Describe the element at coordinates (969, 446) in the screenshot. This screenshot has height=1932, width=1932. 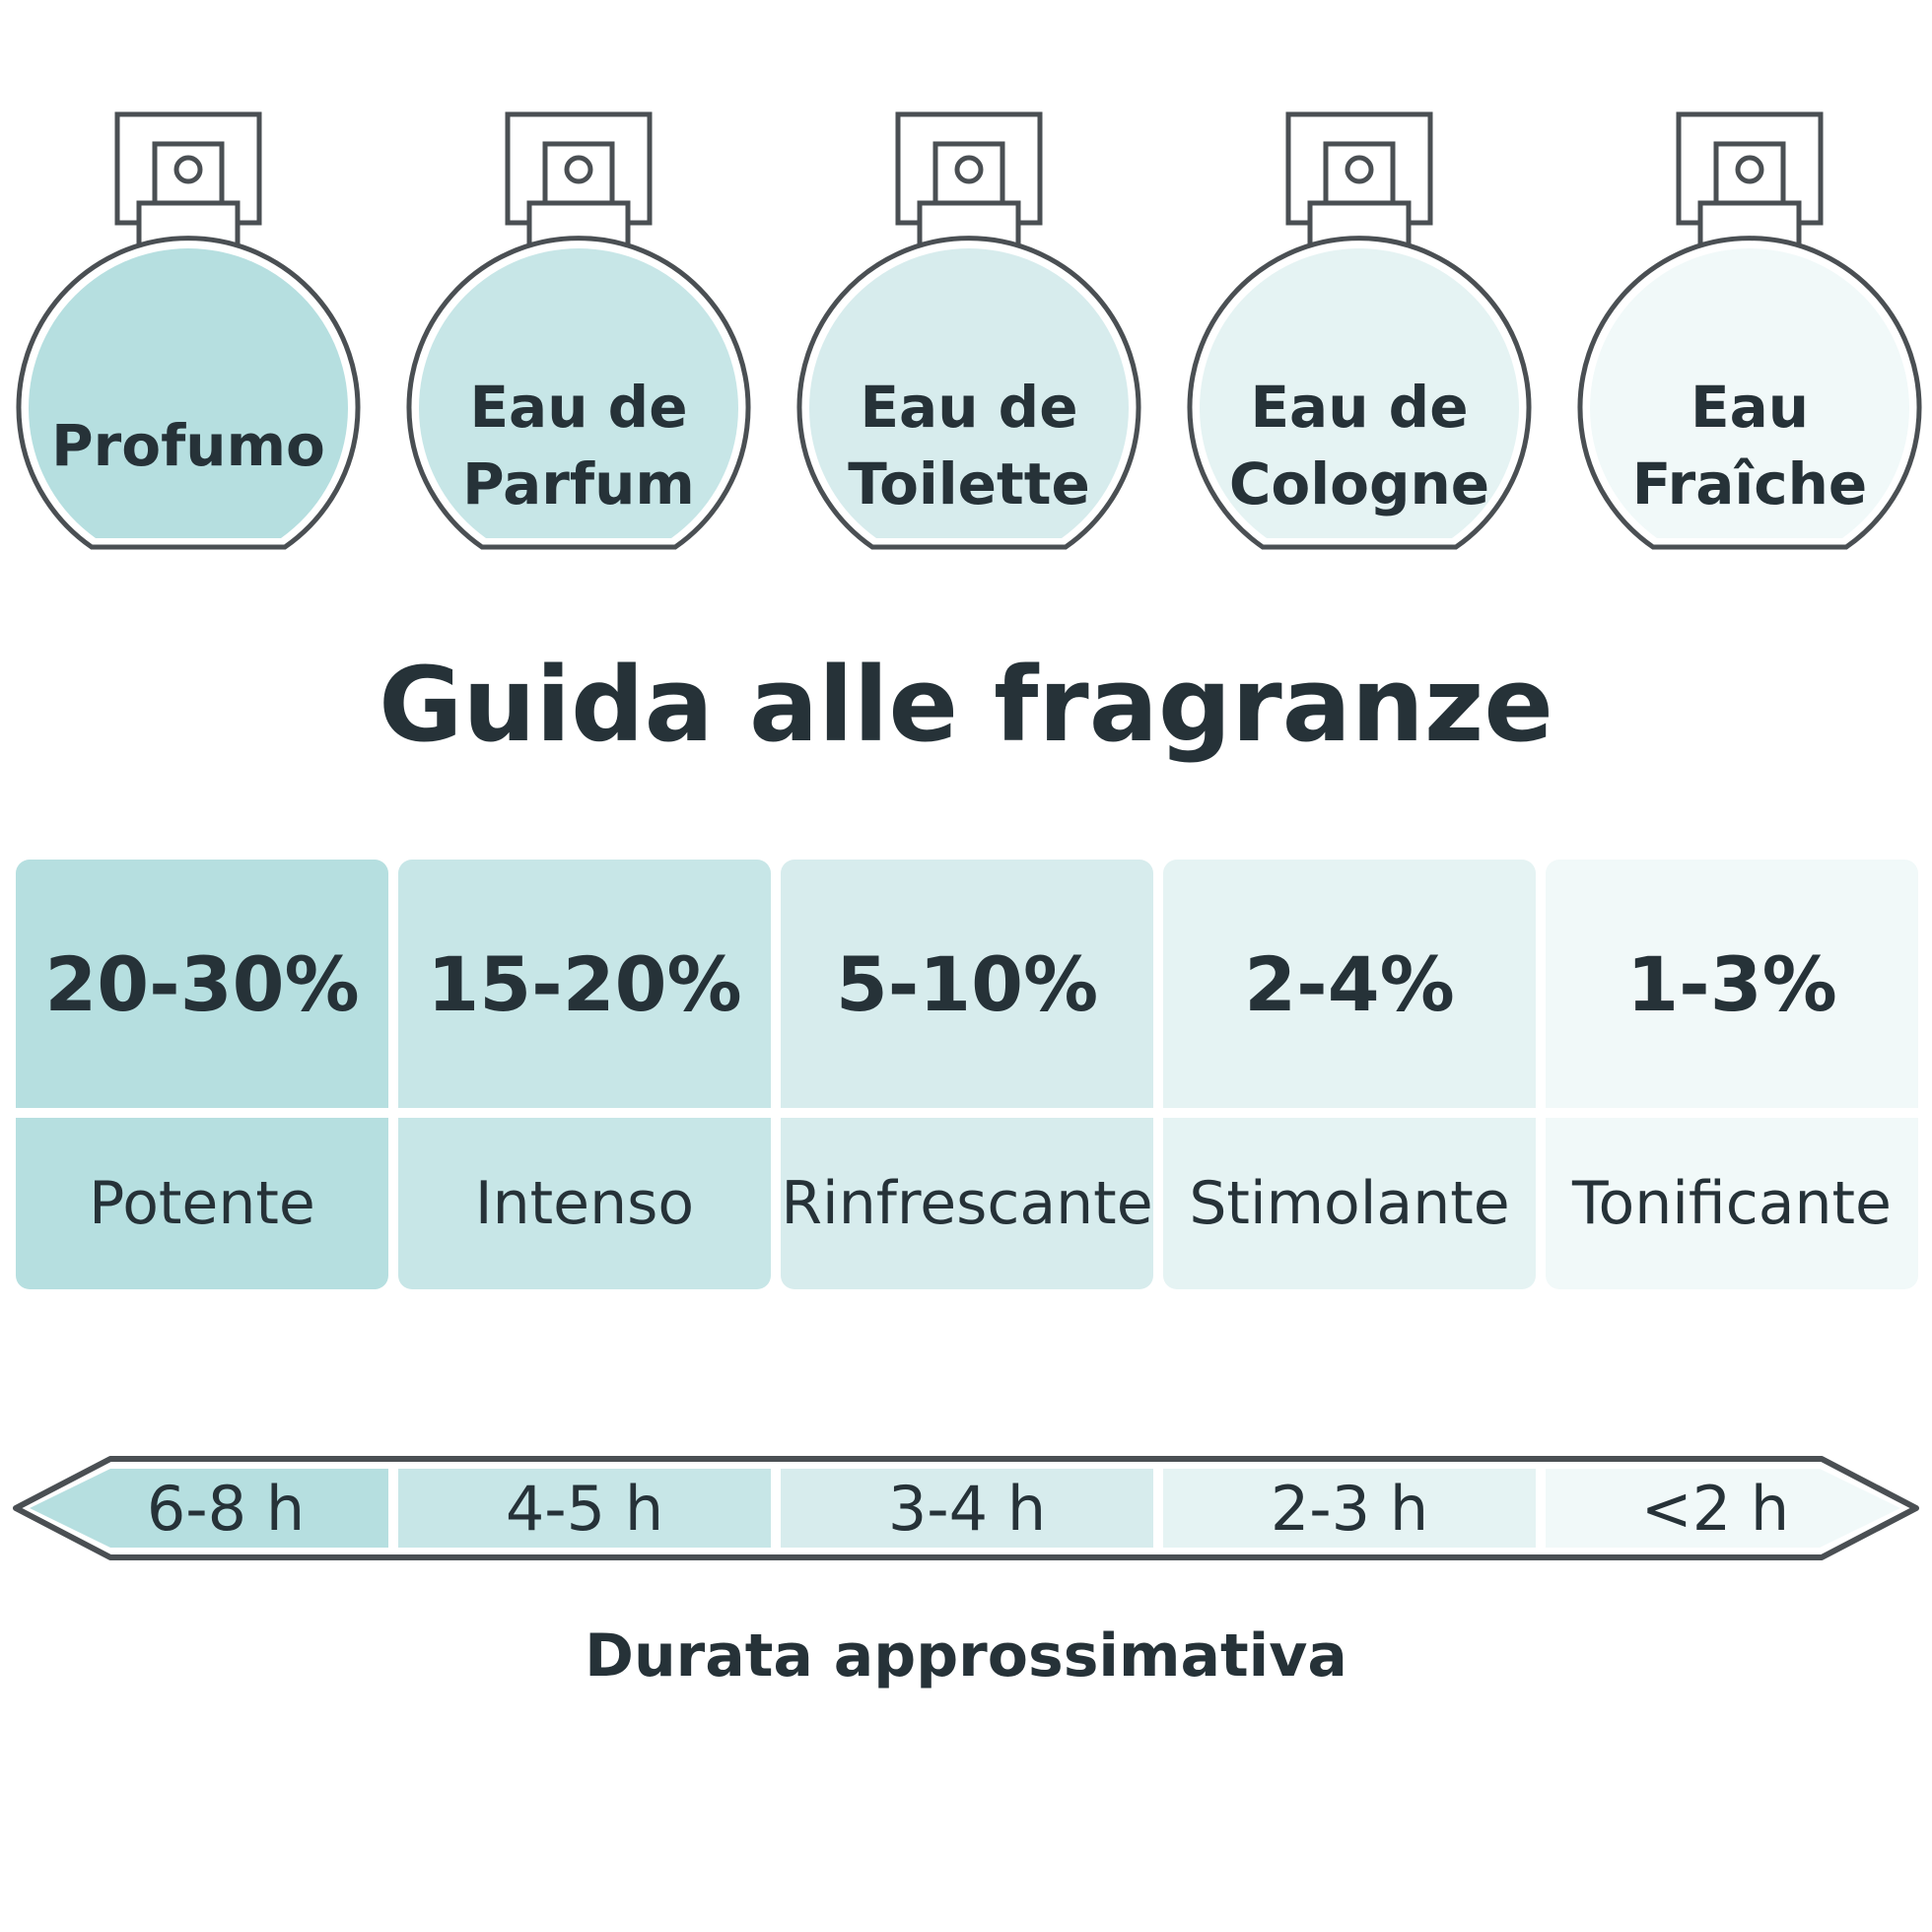
I see `bottle-label: Eau de Toilette` at that location.